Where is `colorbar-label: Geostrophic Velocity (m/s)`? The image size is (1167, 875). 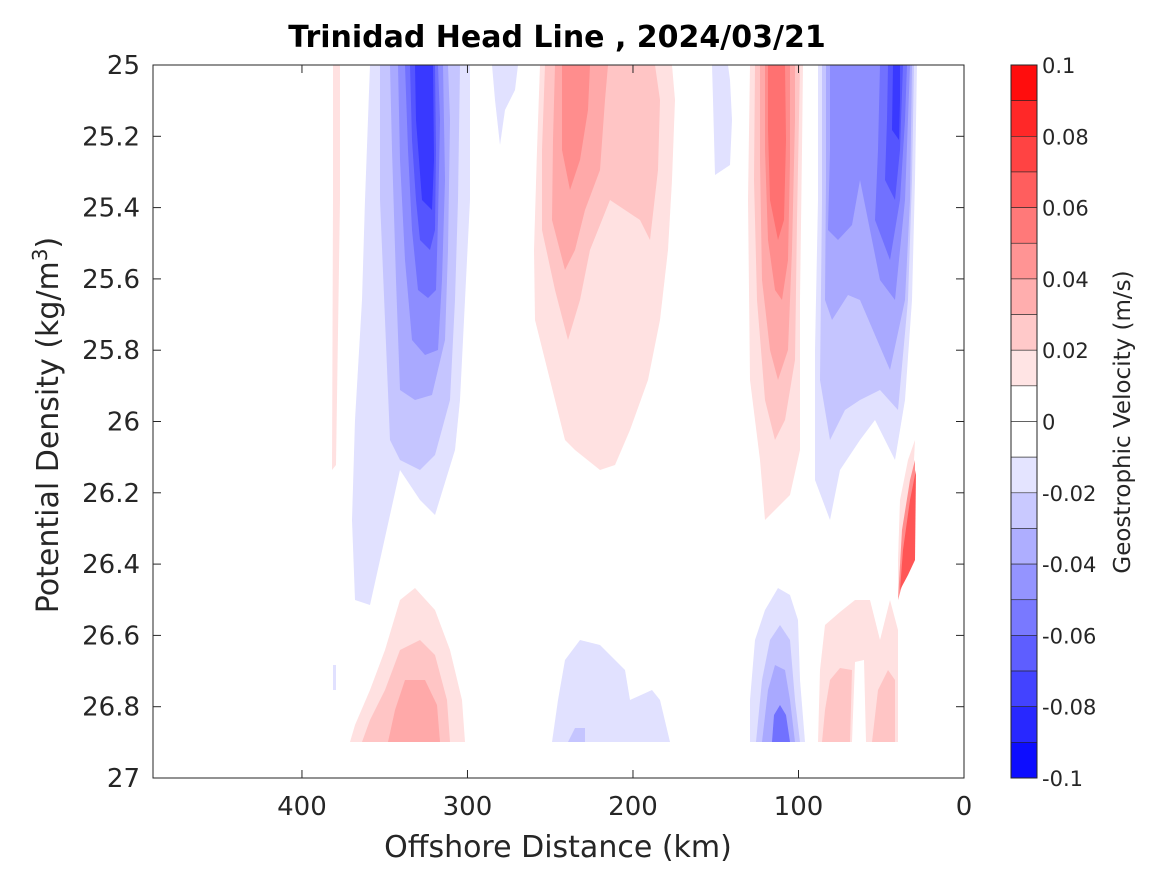
colorbar-label: Geostrophic Velocity (m/s) is located at coordinates (1123, 421).